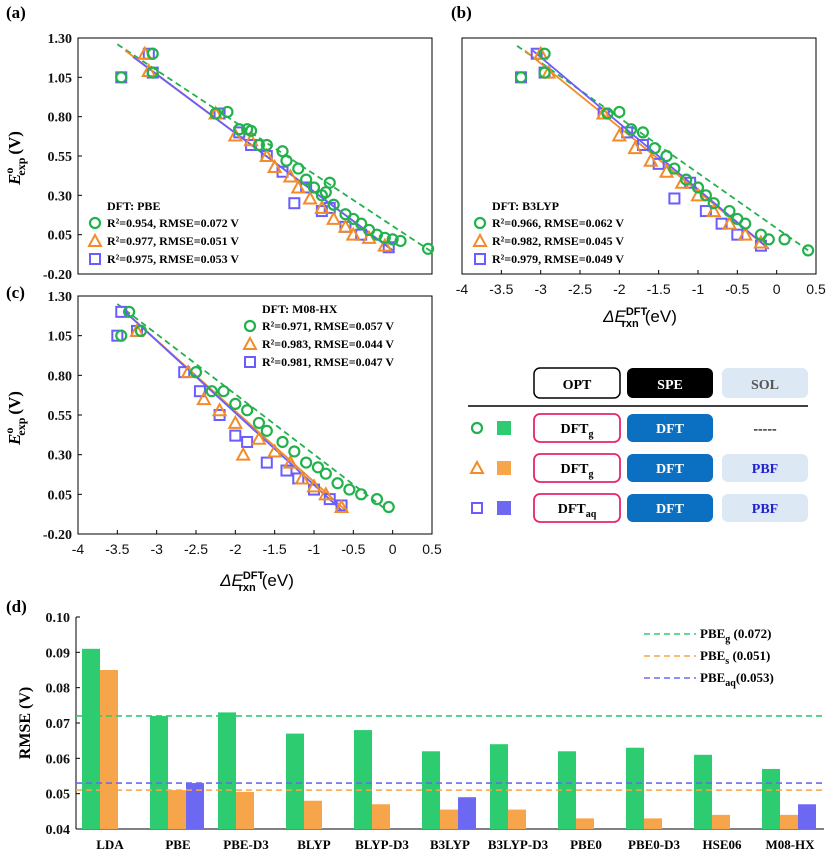 This screenshot has height=865, width=831. What do you see at coordinates (749, 655) in the screenshot?
I see `legend-value: (0.051)` at bounding box center [749, 655].